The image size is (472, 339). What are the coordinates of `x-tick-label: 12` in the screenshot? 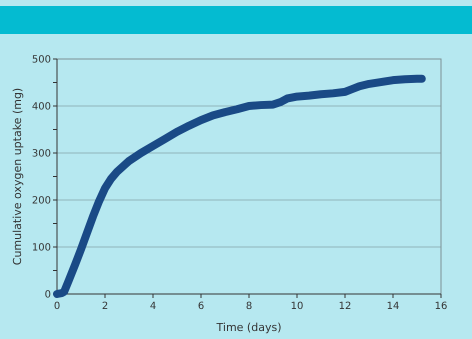 It's located at (345, 306).